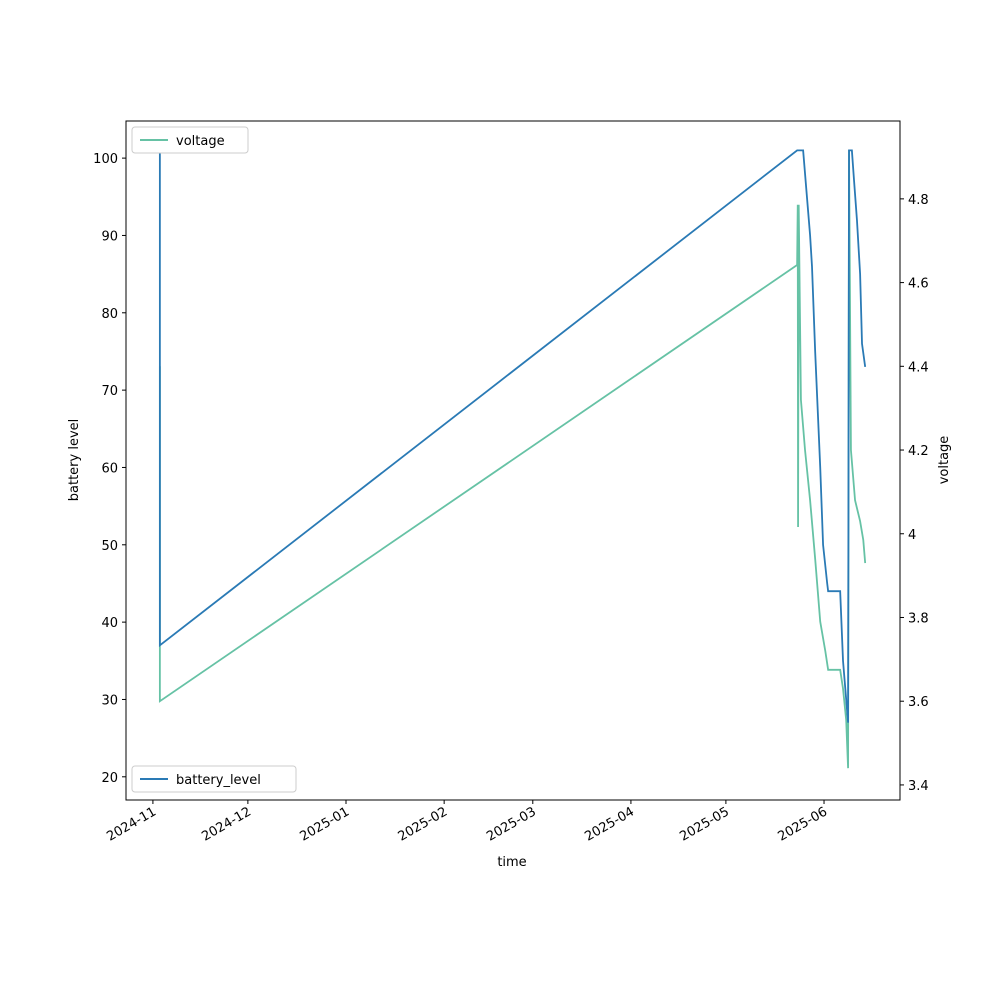  What do you see at coordinates (511, 862) in the screenshot?
I see `x-axis-label: time` at bounding box center [511, 862].